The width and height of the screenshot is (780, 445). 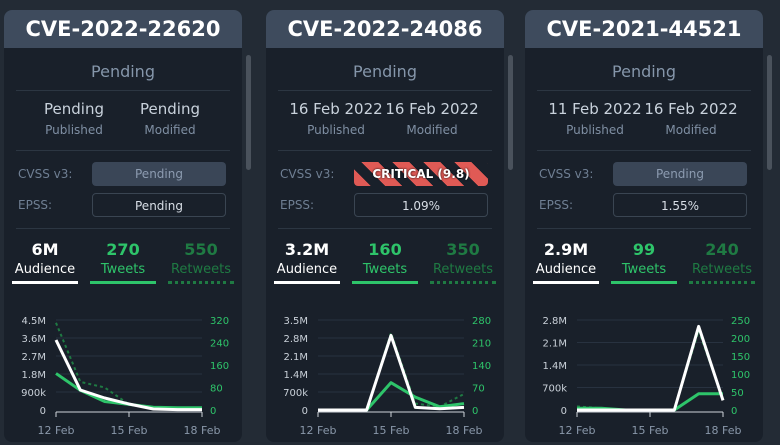 I want to click on right-axis-tick: 280, so click(x=481, y=321).